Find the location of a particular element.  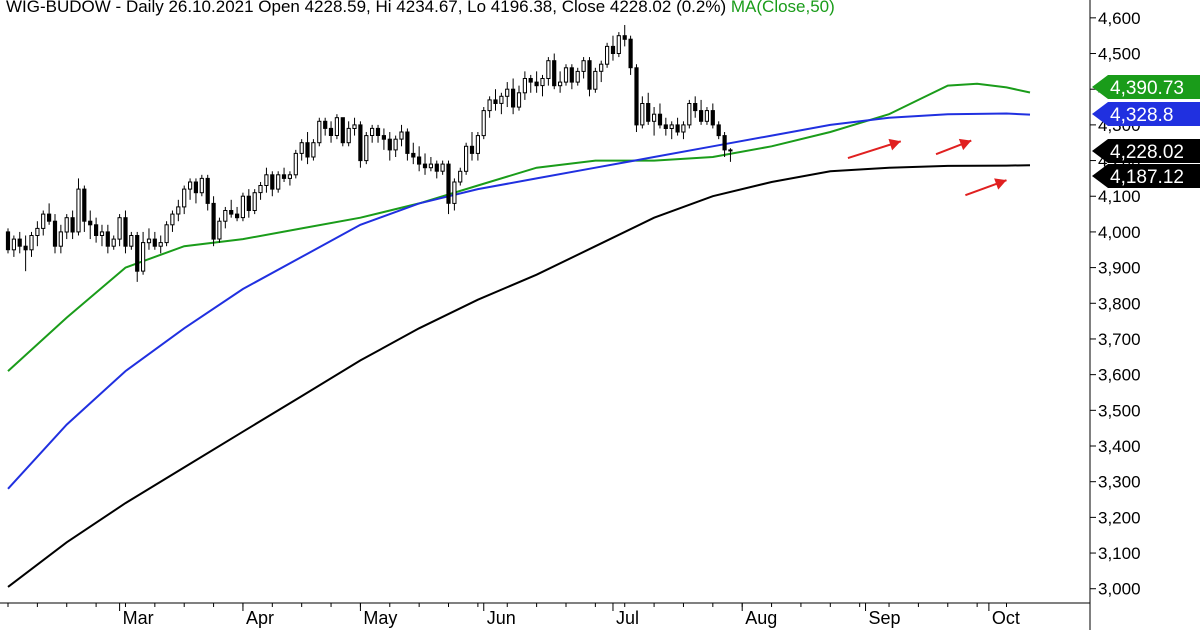

y-tick-label: 3,700 is located at coordinates (1119, 339).